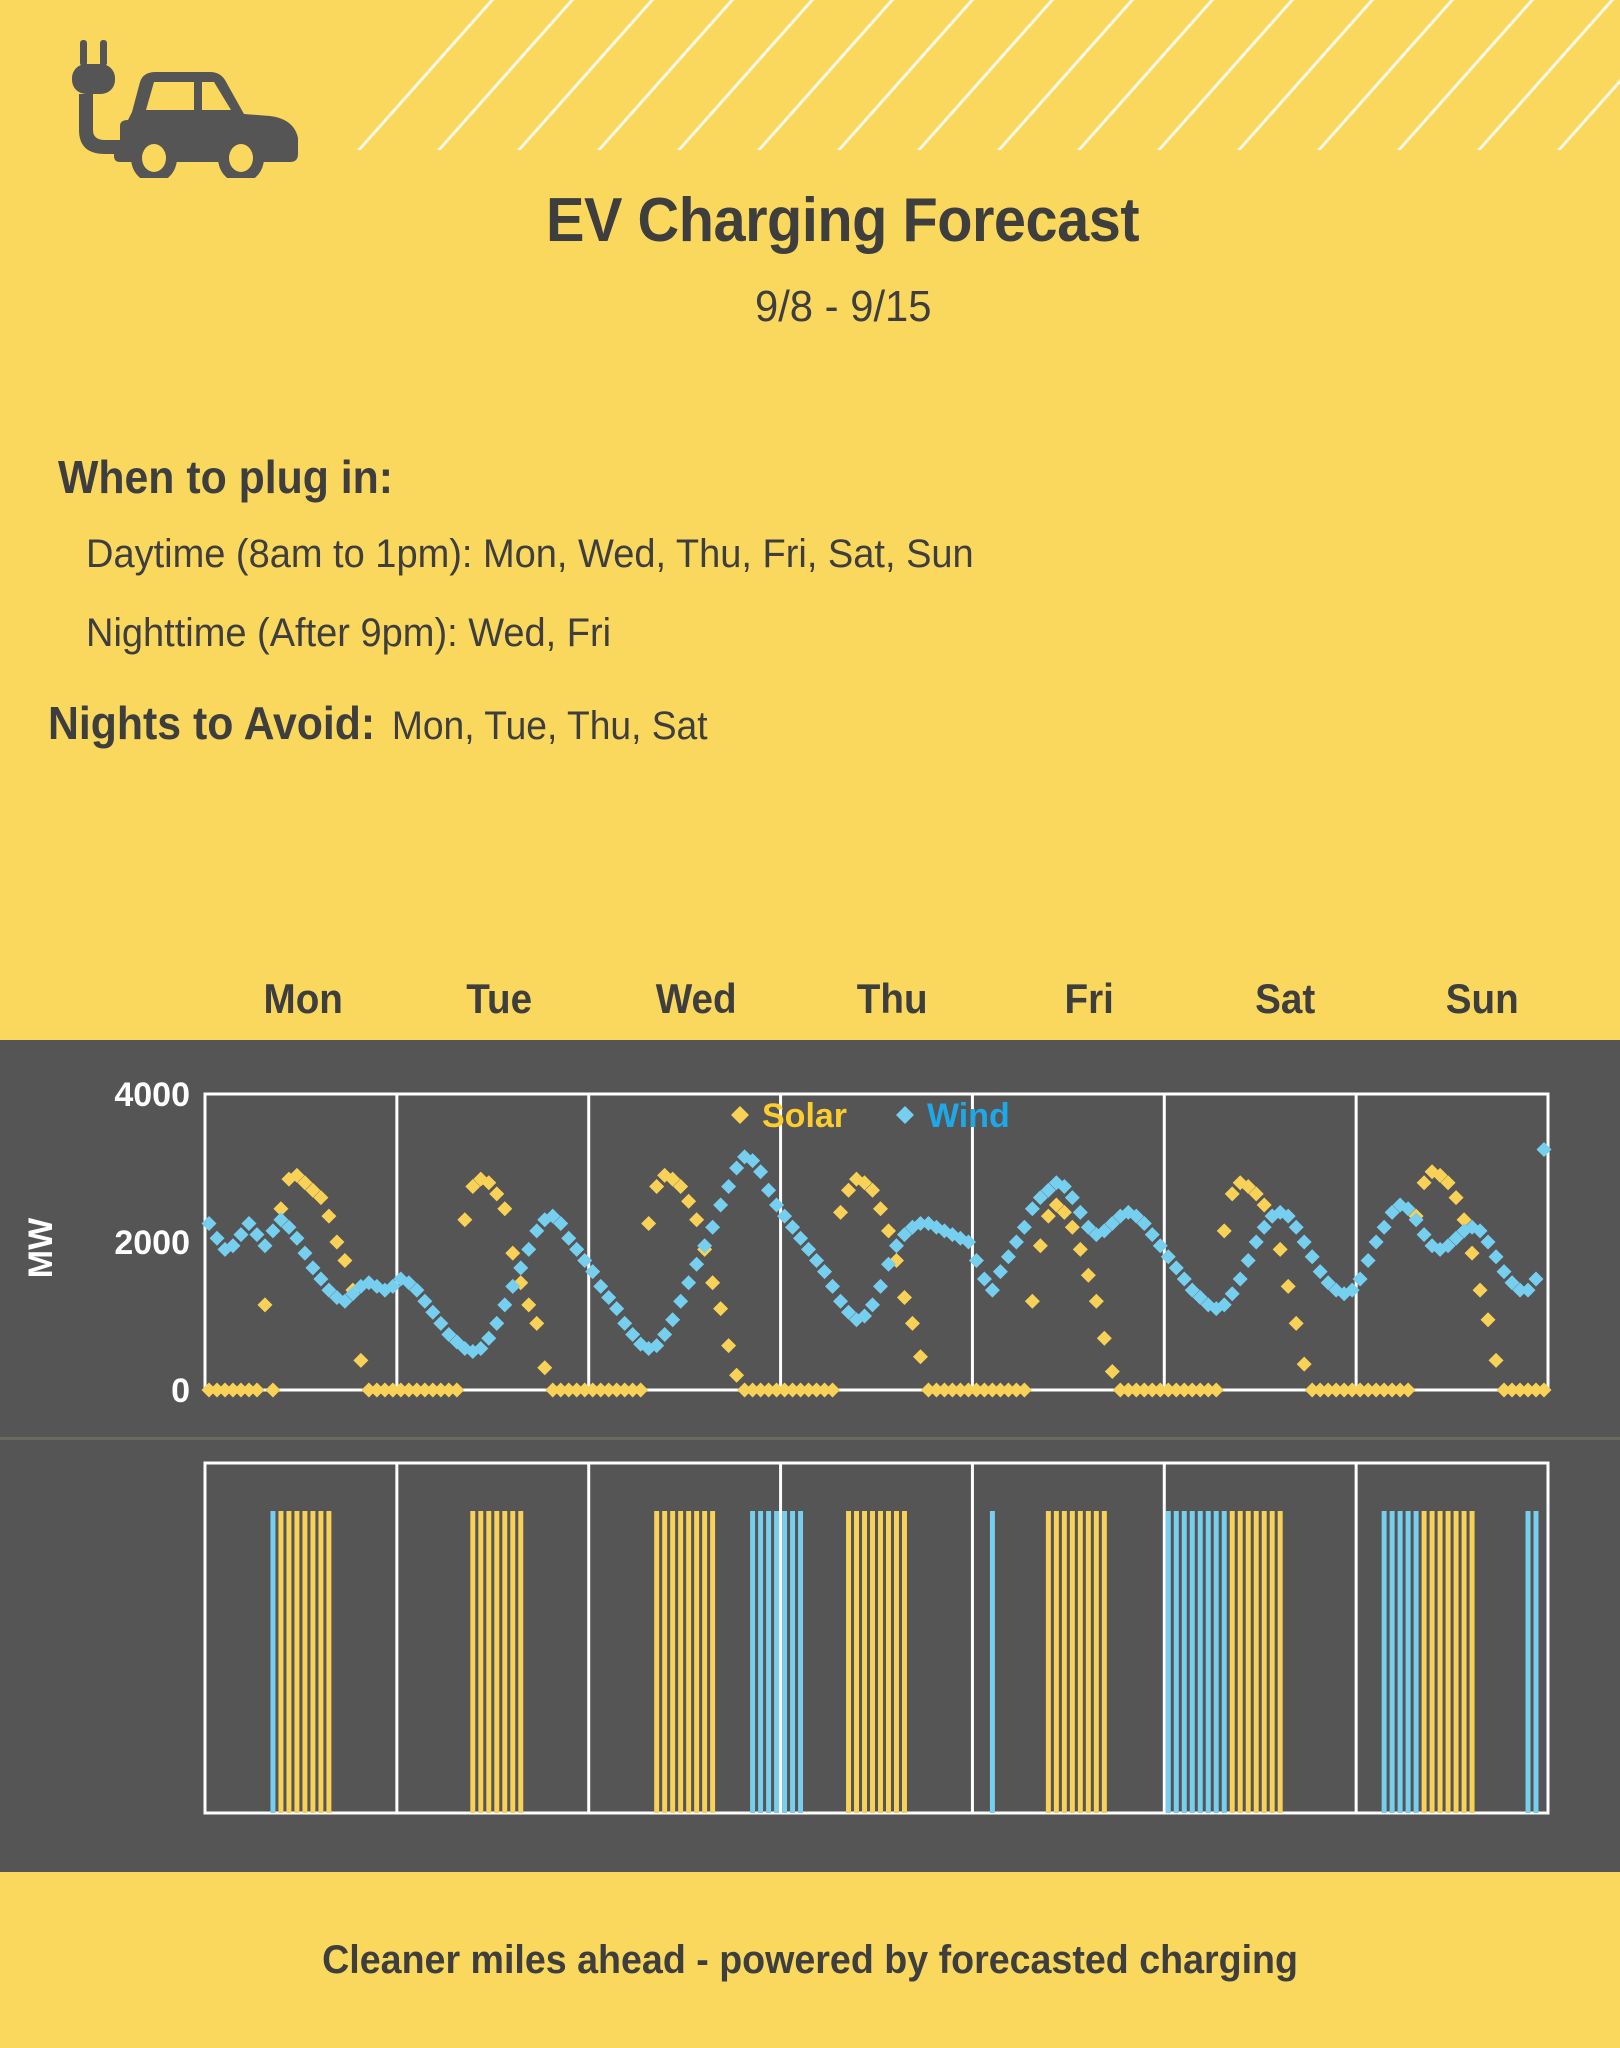 The height and width of the screenshot is (2048, 1620). I want to click on y-tick-2000: 2000, so click(152, 1243).